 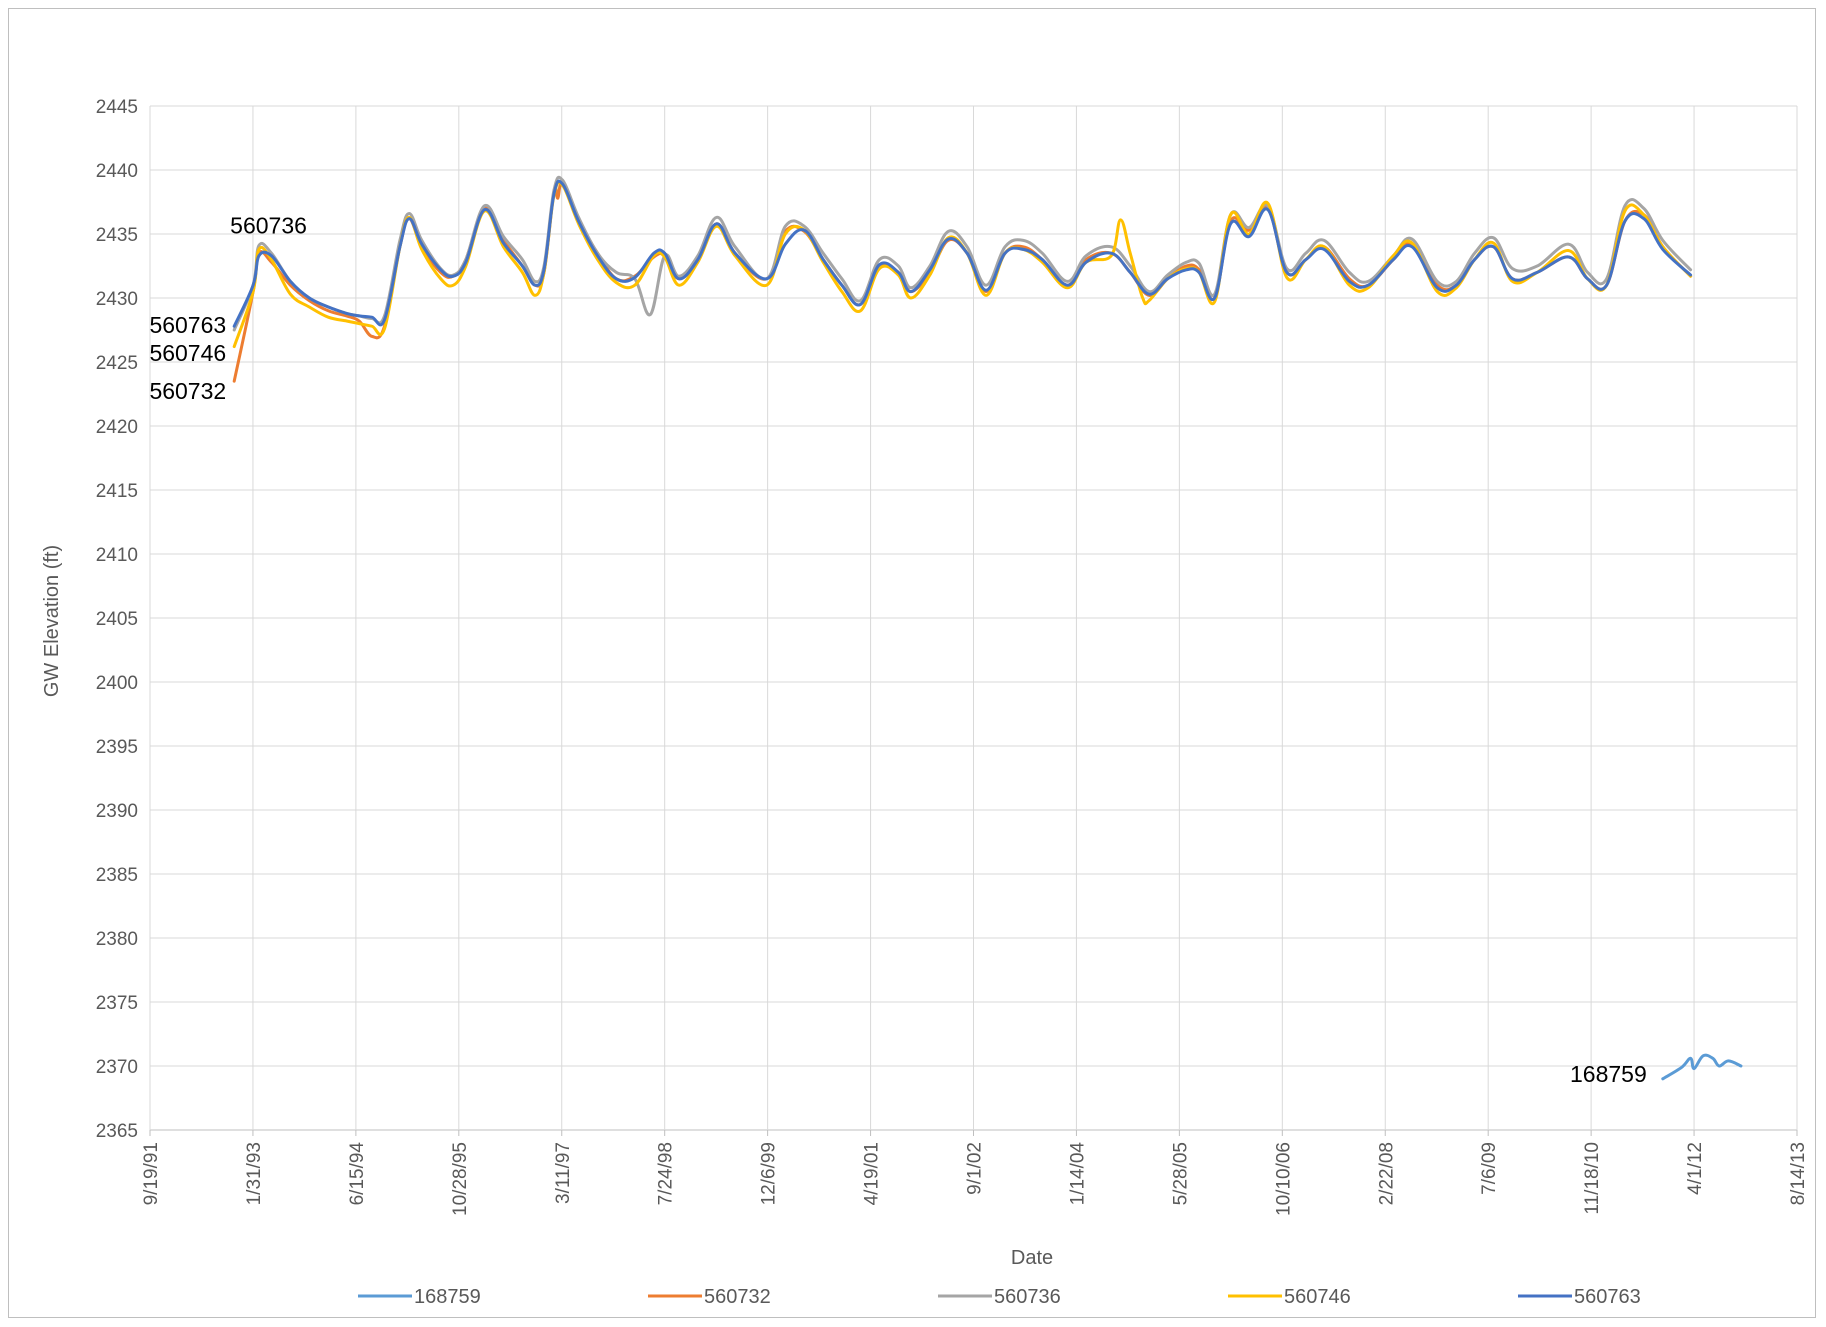 What do you see at coordinates (1077, 1174) in the screenshot?
I see `x-tick-label: 1/14/04` at bounding box center [1077, 1174].